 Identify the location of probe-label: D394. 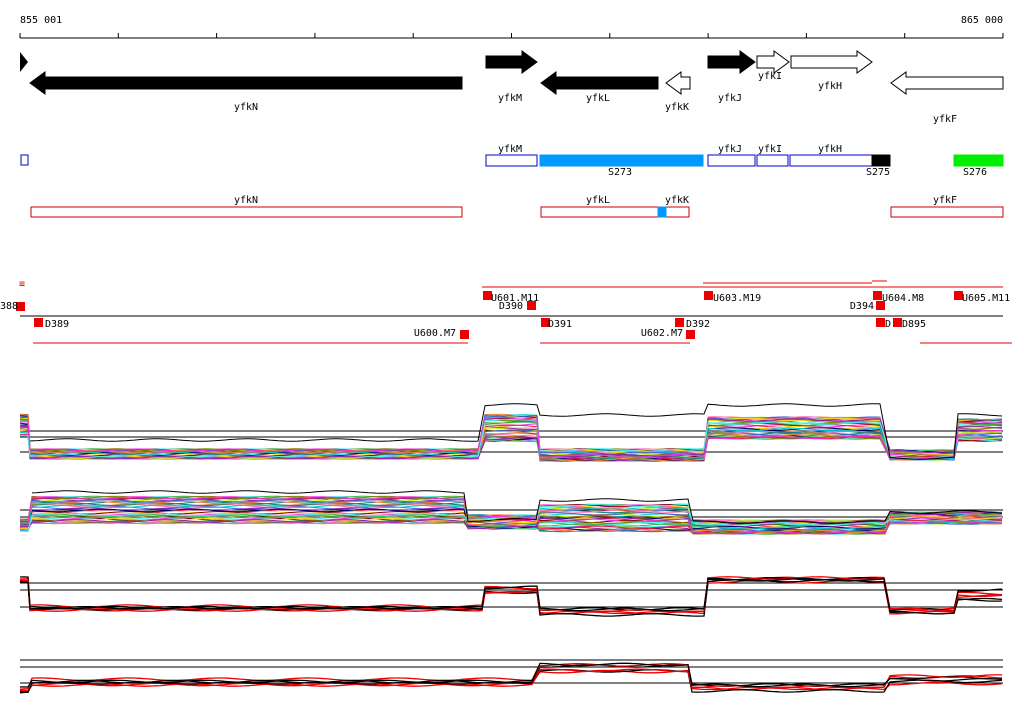
(862, 306).